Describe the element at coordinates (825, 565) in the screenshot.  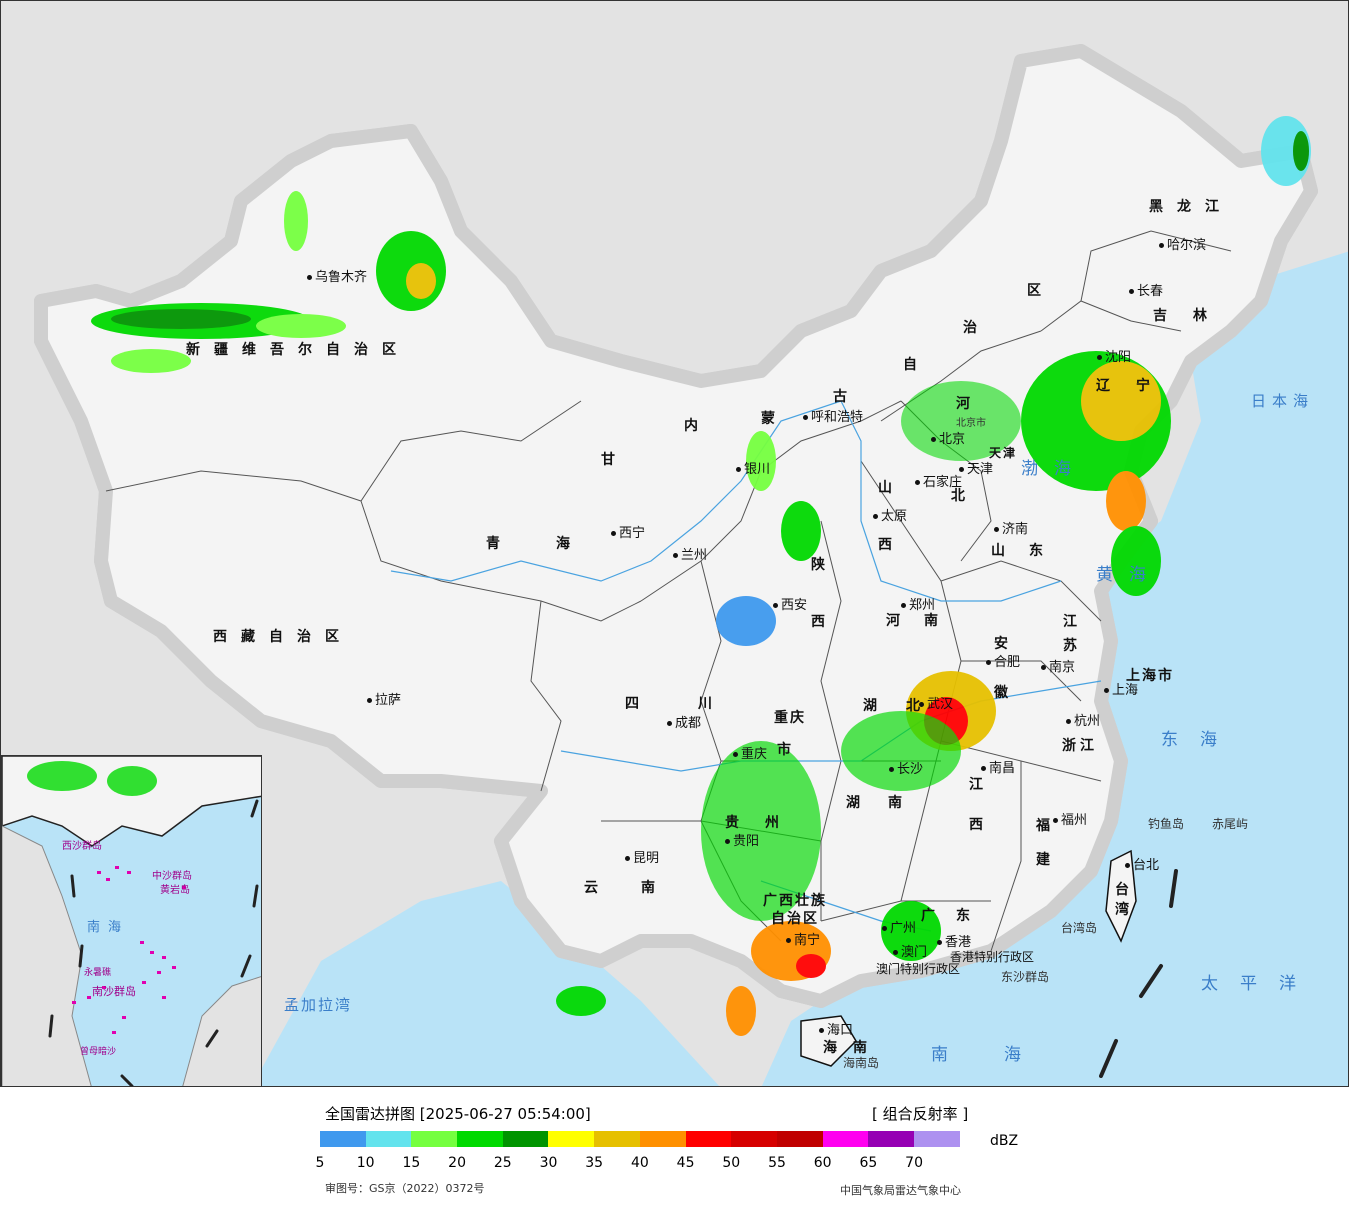
I see `province-label-shaanxi-1: 陕` at that location.